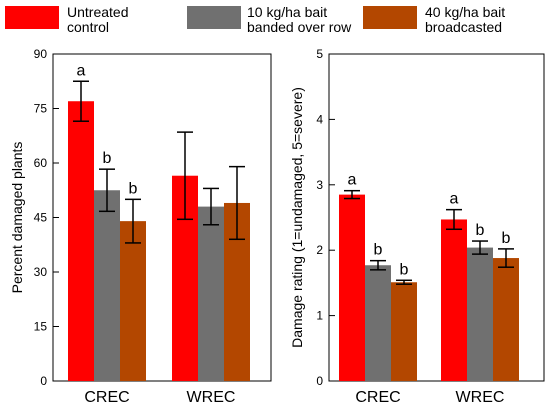 The image size is (550, 409). Describe the element at coordinates (287, 12) in the screenshot. I see `legend-label-2-line-1: 10 kg/ha bait` at that location.